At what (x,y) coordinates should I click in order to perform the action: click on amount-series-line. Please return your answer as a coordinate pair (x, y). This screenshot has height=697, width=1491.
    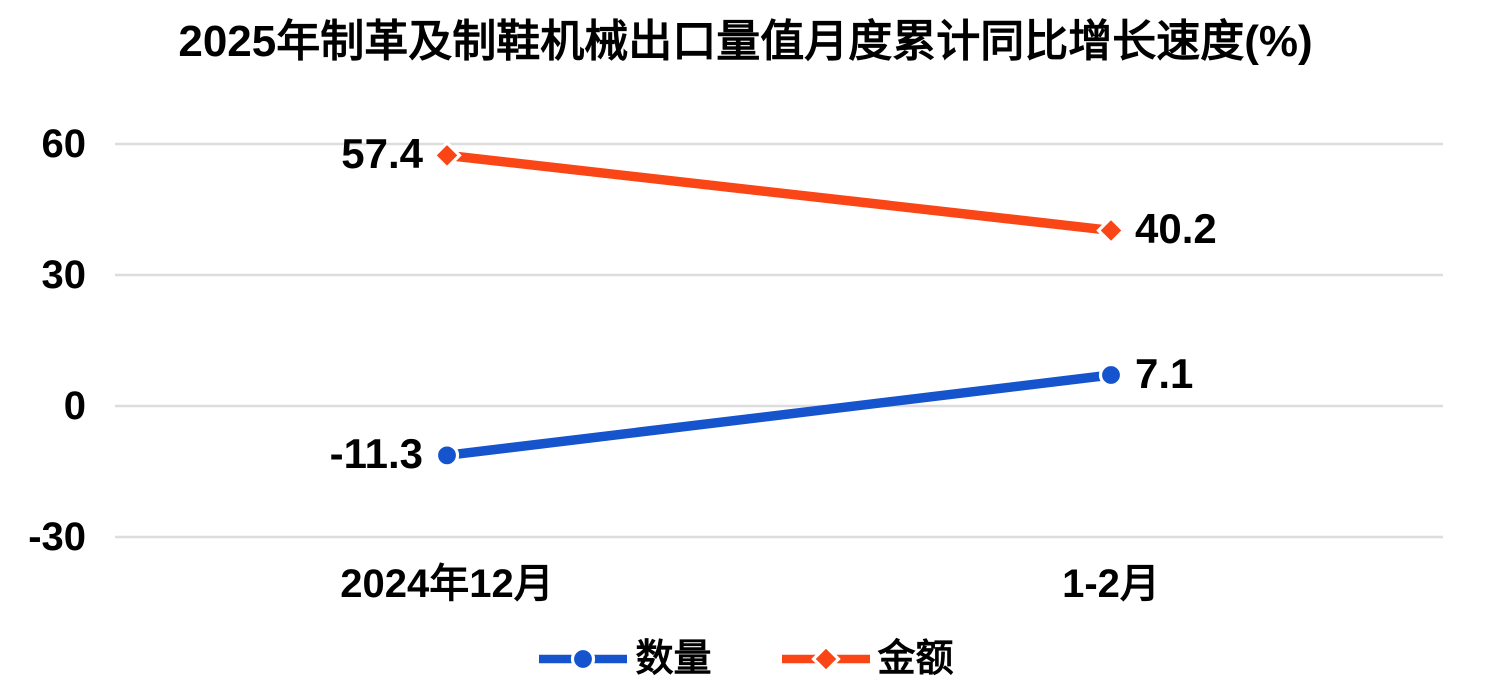
    Looking at the image, I should click on (779, 193).